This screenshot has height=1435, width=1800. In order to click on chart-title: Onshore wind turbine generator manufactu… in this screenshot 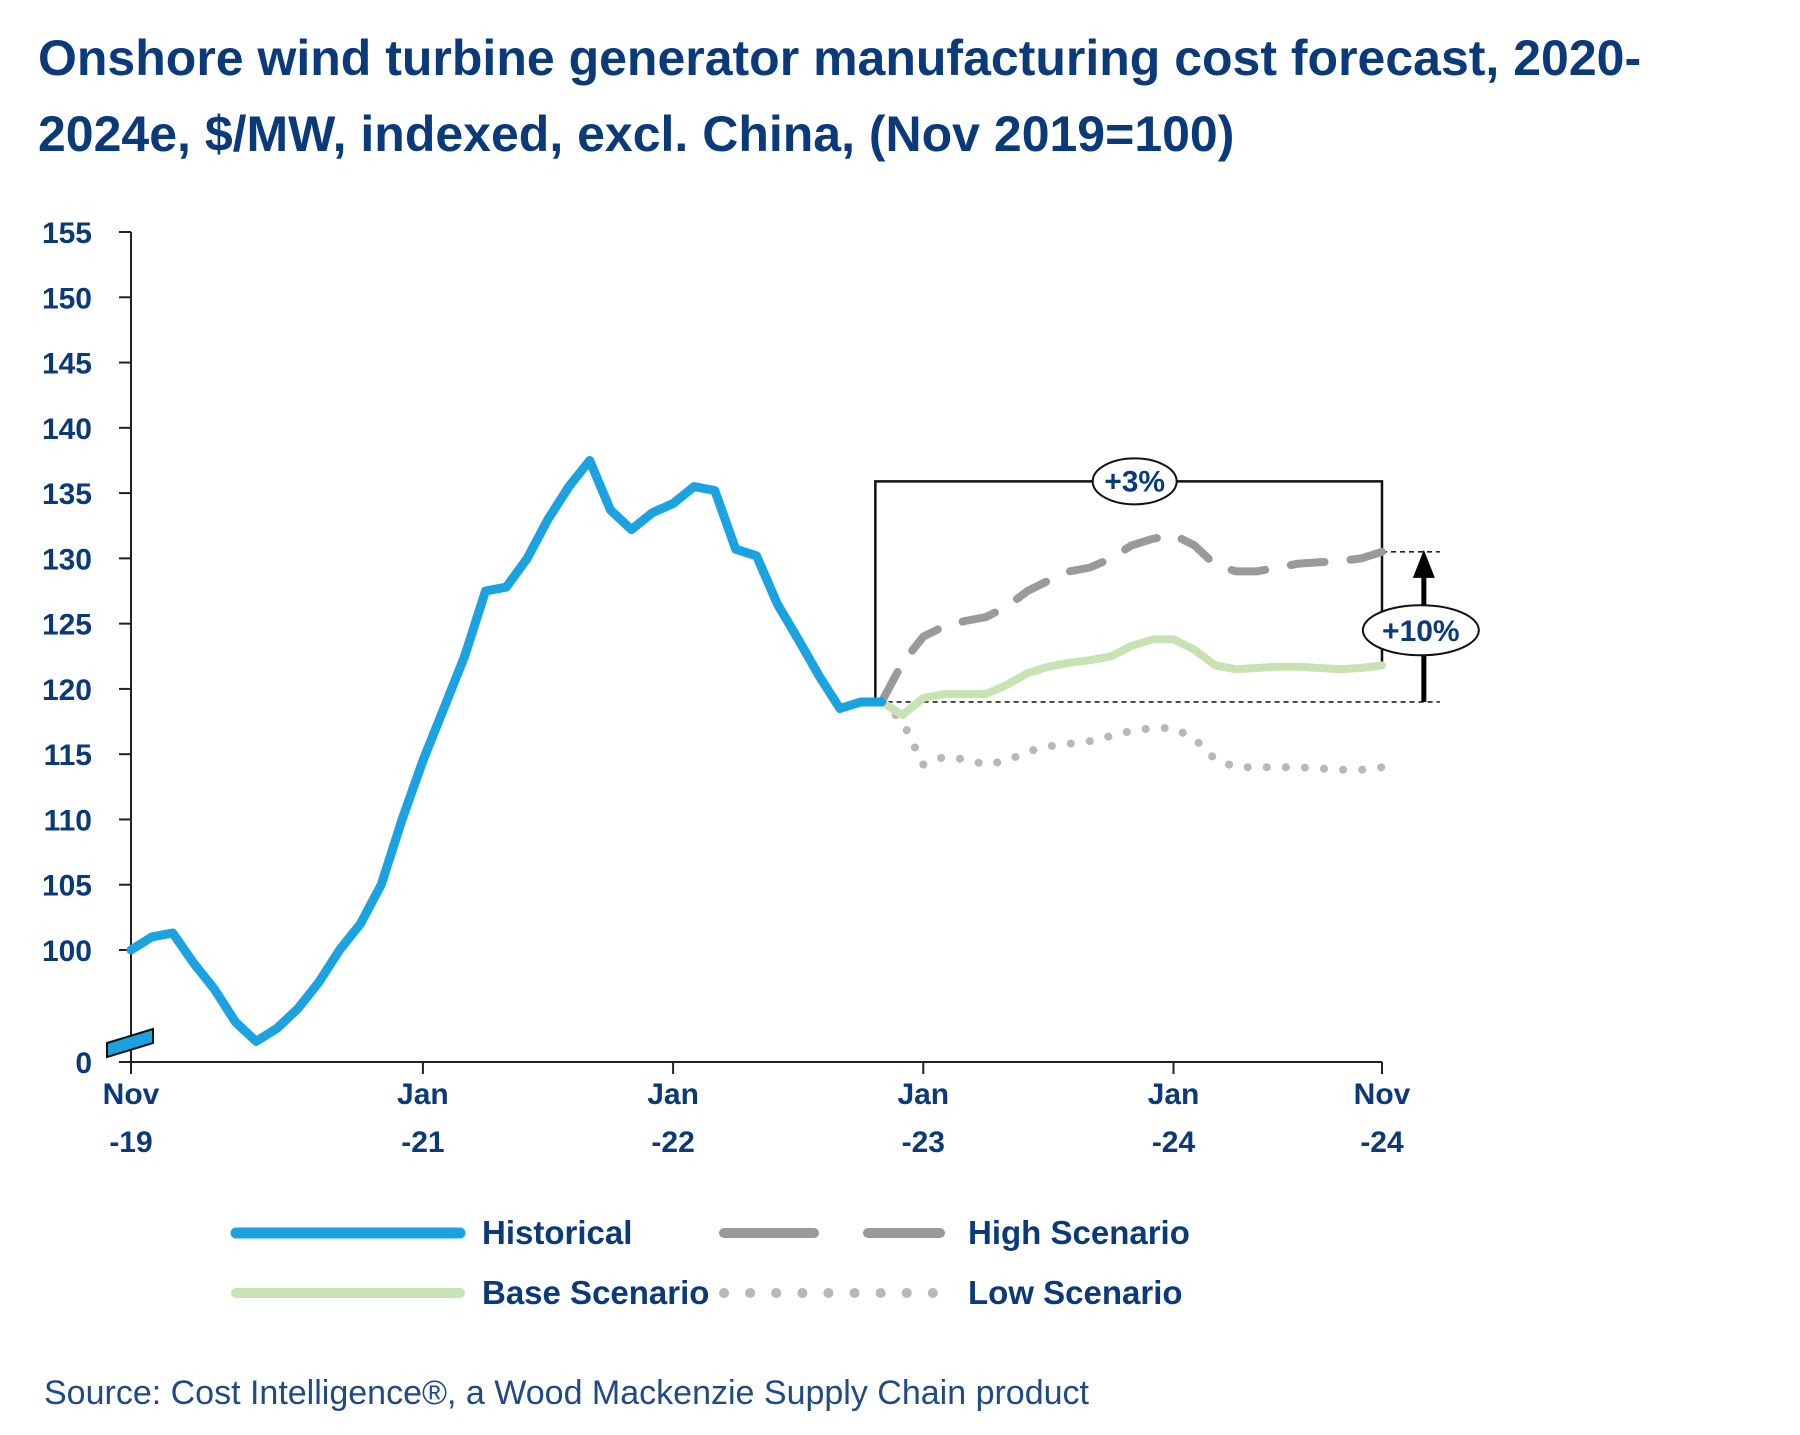, I will do `click(840, 96)`.